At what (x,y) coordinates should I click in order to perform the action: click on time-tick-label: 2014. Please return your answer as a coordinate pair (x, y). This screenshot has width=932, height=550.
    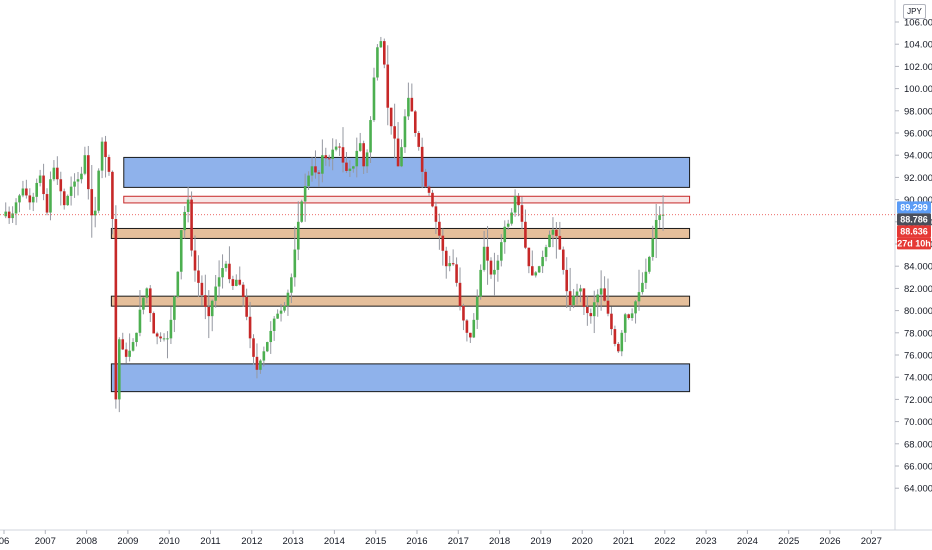
    Looking at the image, I should click on (334, 541).